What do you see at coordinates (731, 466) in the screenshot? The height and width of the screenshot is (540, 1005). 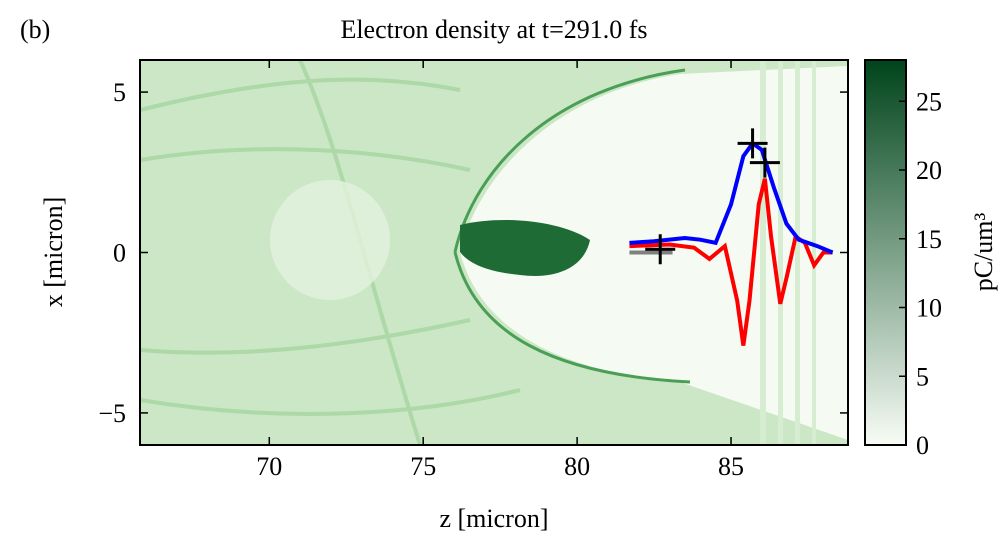 I see `x-tick-label: 85` at bounding box center [731, 466].